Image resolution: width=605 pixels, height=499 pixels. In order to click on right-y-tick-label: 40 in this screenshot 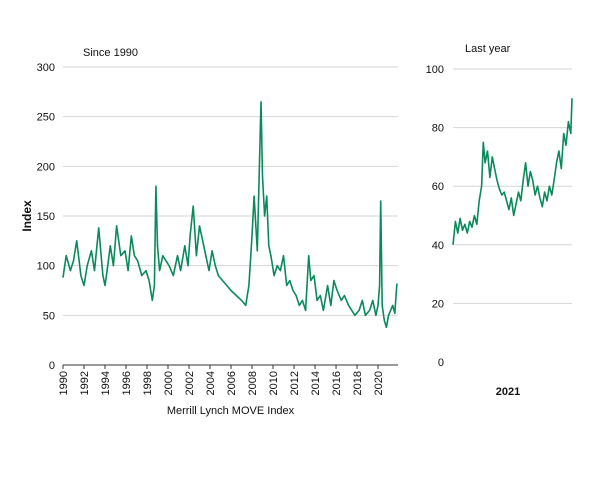, I will do `click(438, 246)`.